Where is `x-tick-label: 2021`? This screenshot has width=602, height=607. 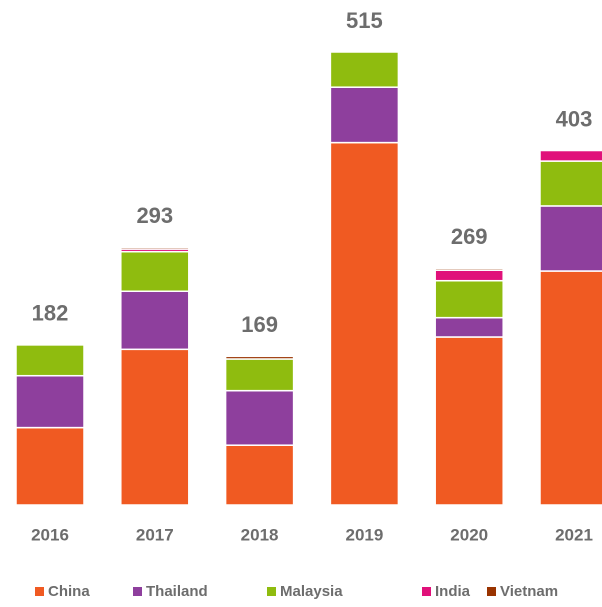
x-tick-label: 2021 is located at coordinates (574, 534).